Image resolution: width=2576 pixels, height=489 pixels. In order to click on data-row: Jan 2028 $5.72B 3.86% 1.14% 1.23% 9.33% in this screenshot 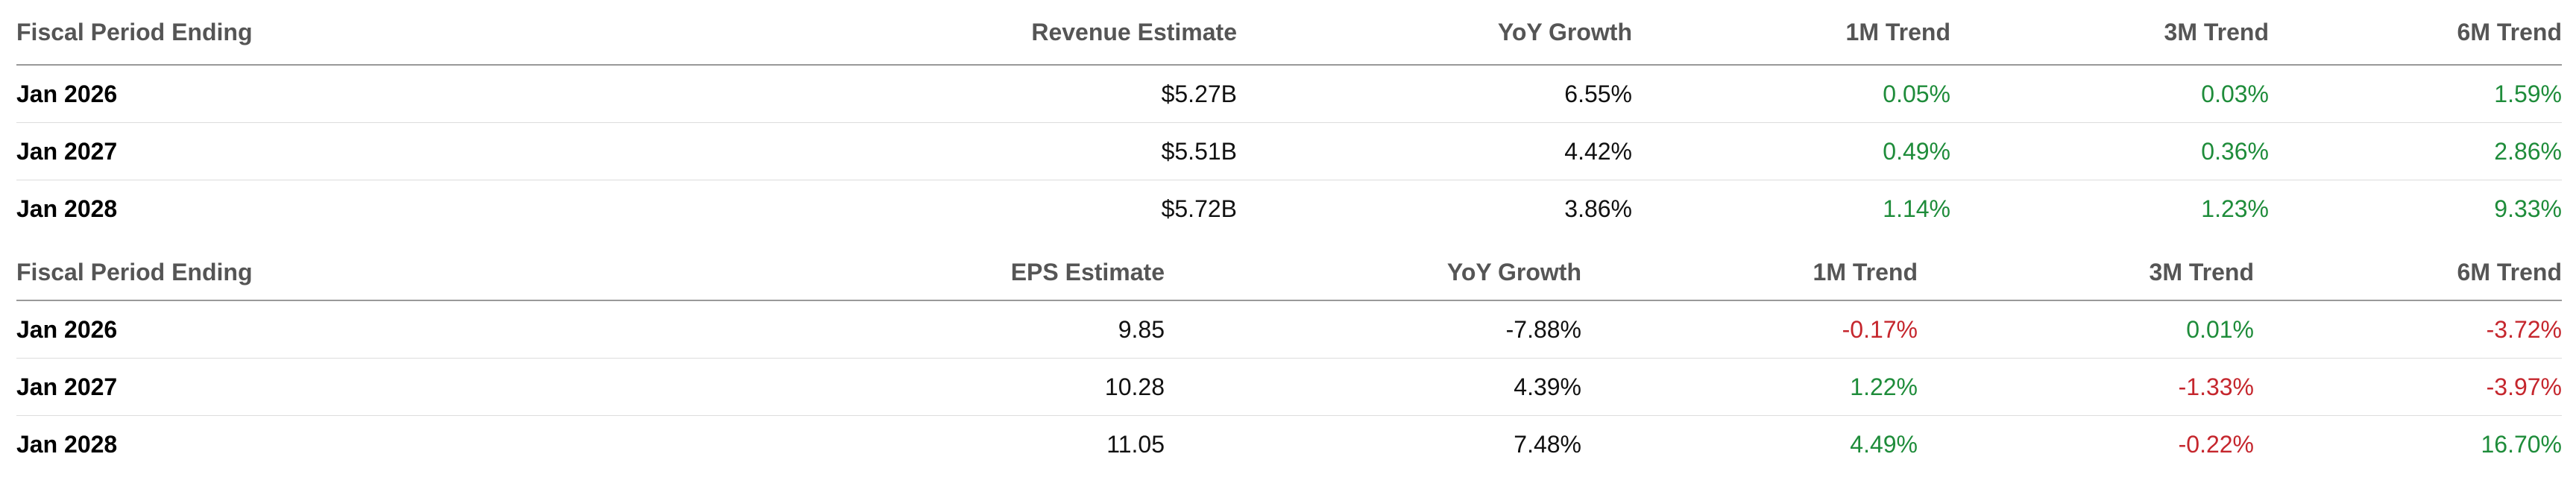, I will do `click(1289, 209)`.